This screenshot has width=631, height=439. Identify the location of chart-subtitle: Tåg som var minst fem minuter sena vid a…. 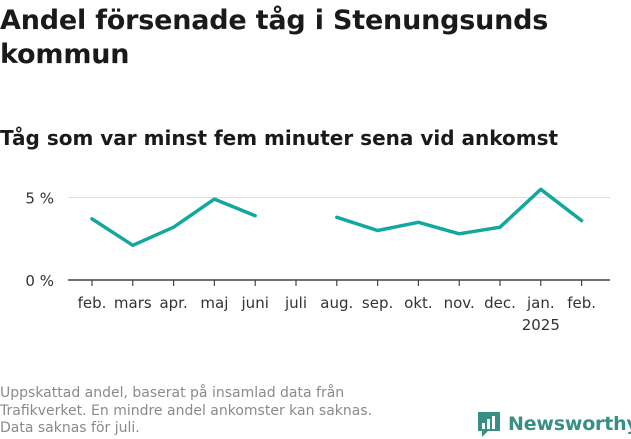
(279, 138).